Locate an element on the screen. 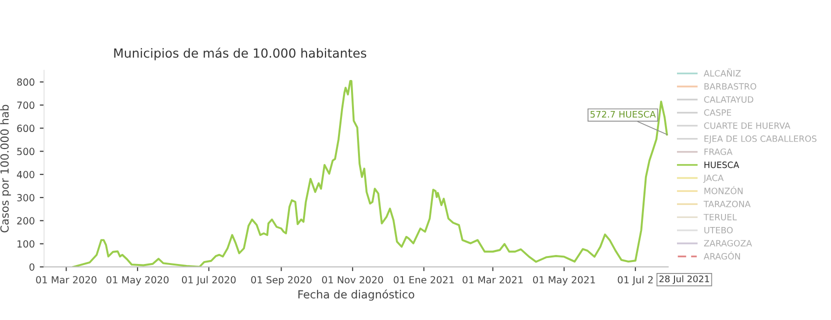  x-tick-label: 01 Jul 2 is located at coordinates (635, 281).